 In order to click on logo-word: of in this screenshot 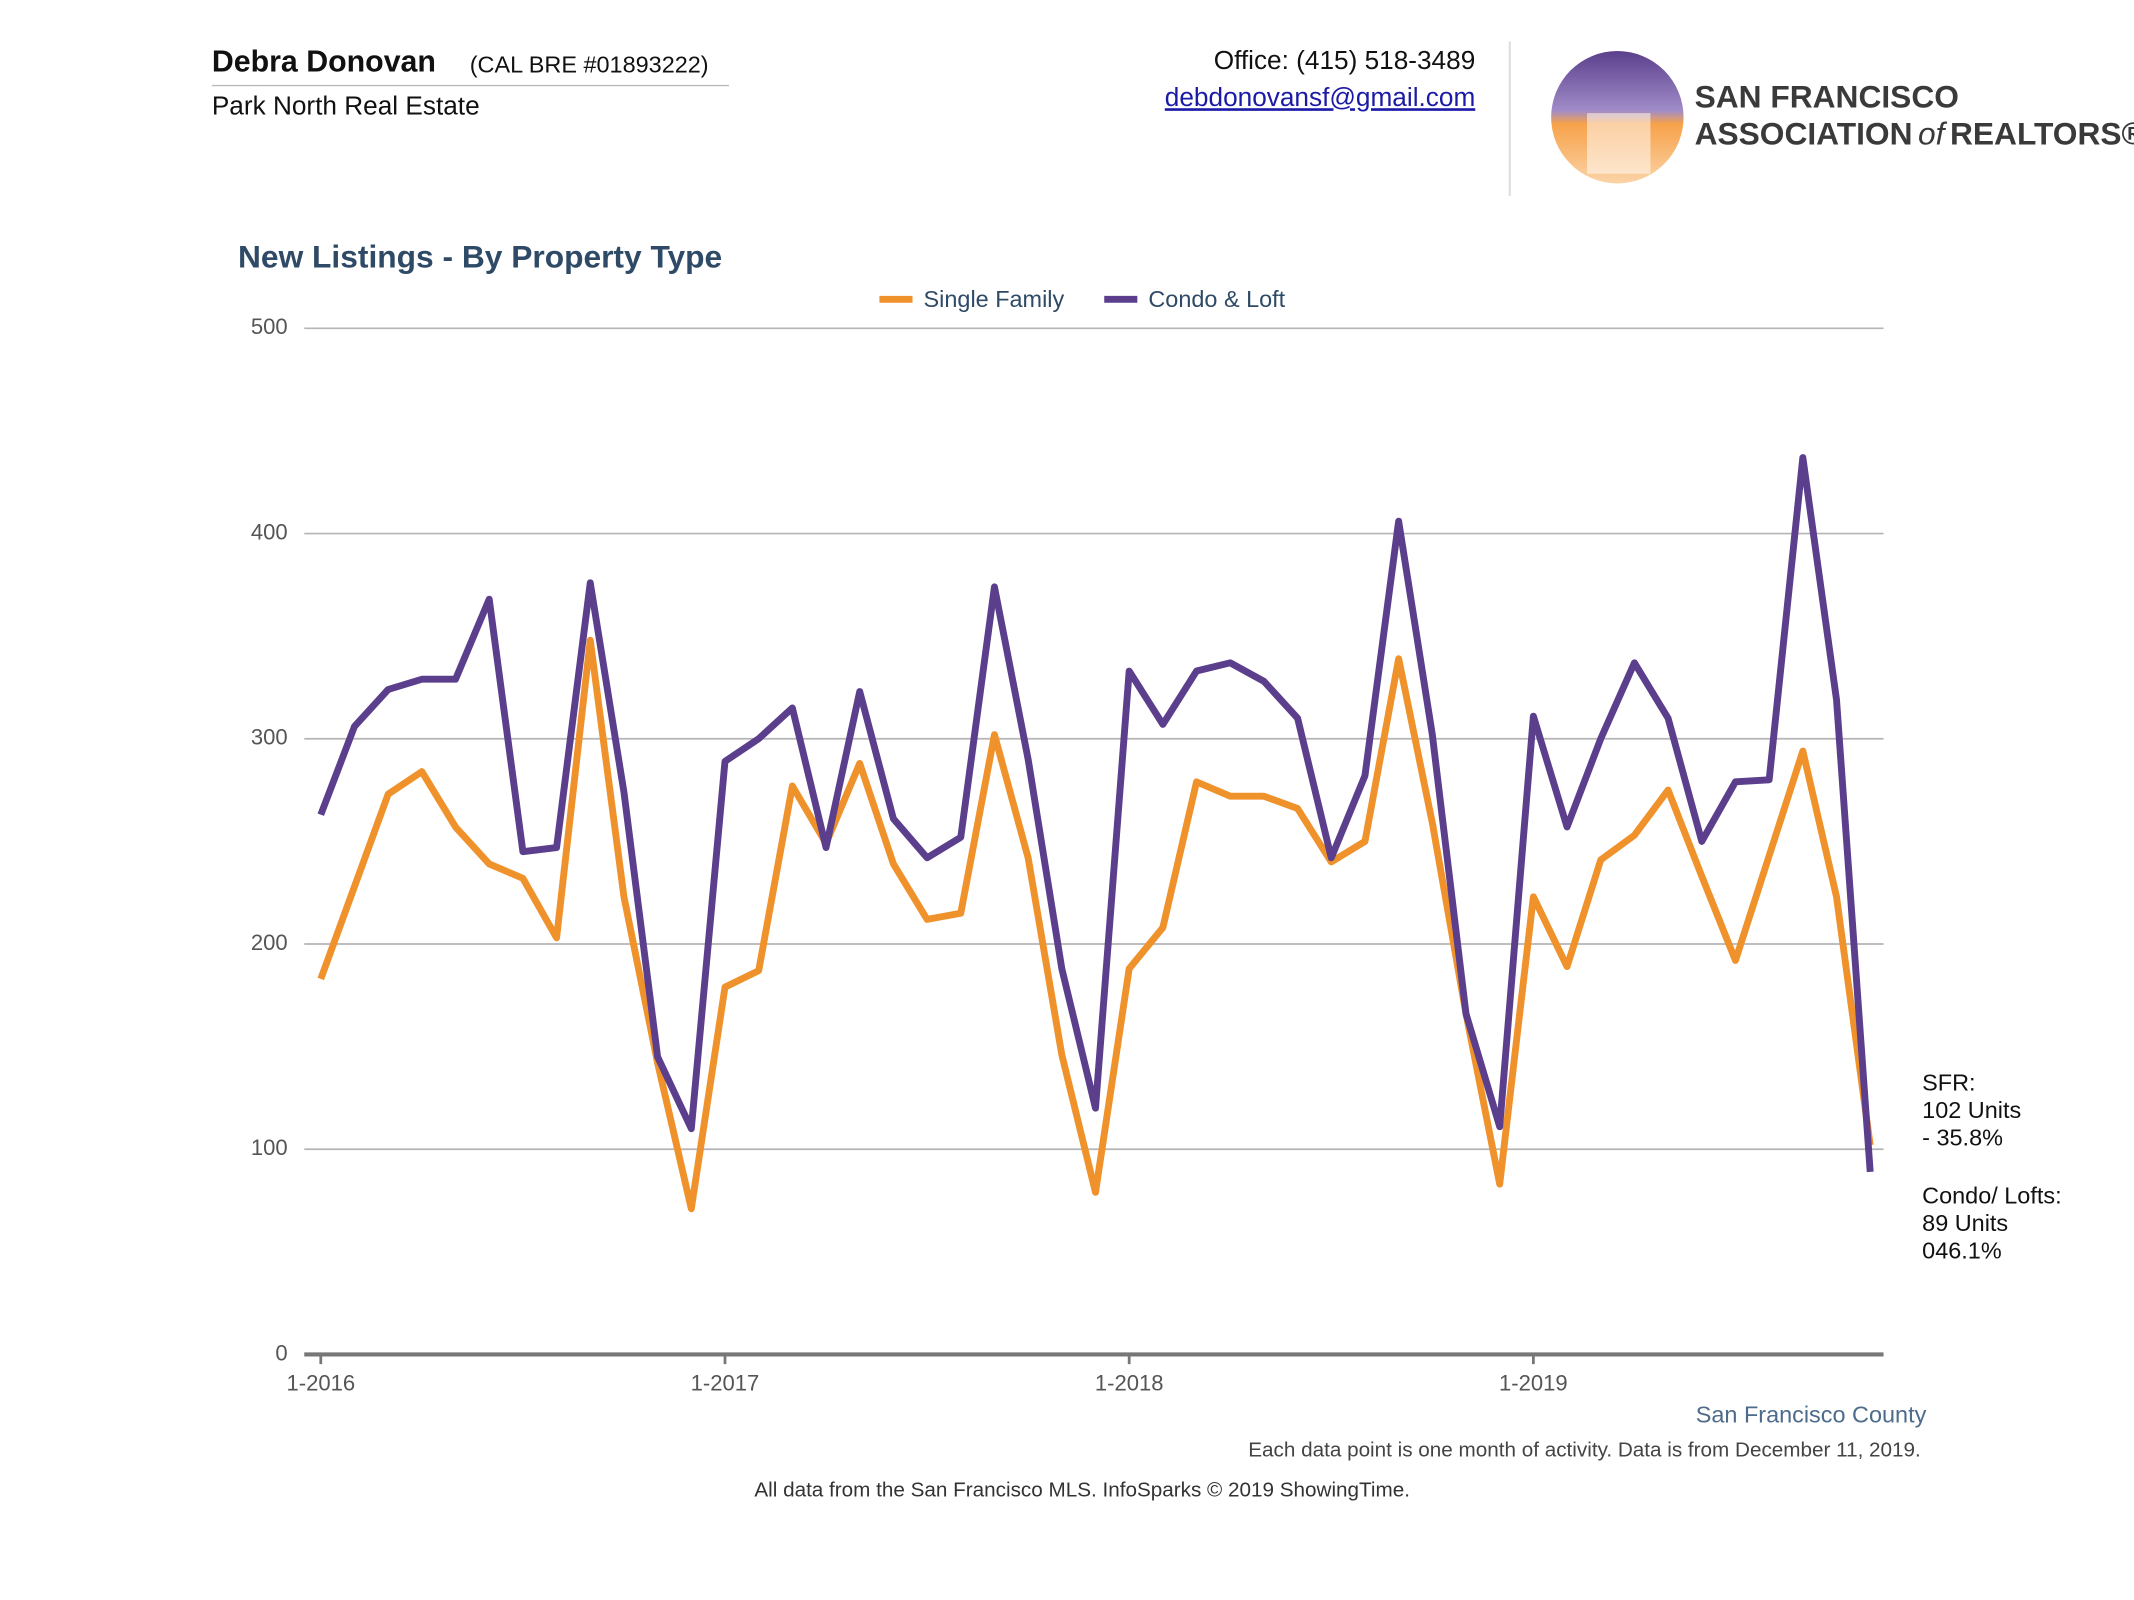, I will do `click(1933, 134)`.